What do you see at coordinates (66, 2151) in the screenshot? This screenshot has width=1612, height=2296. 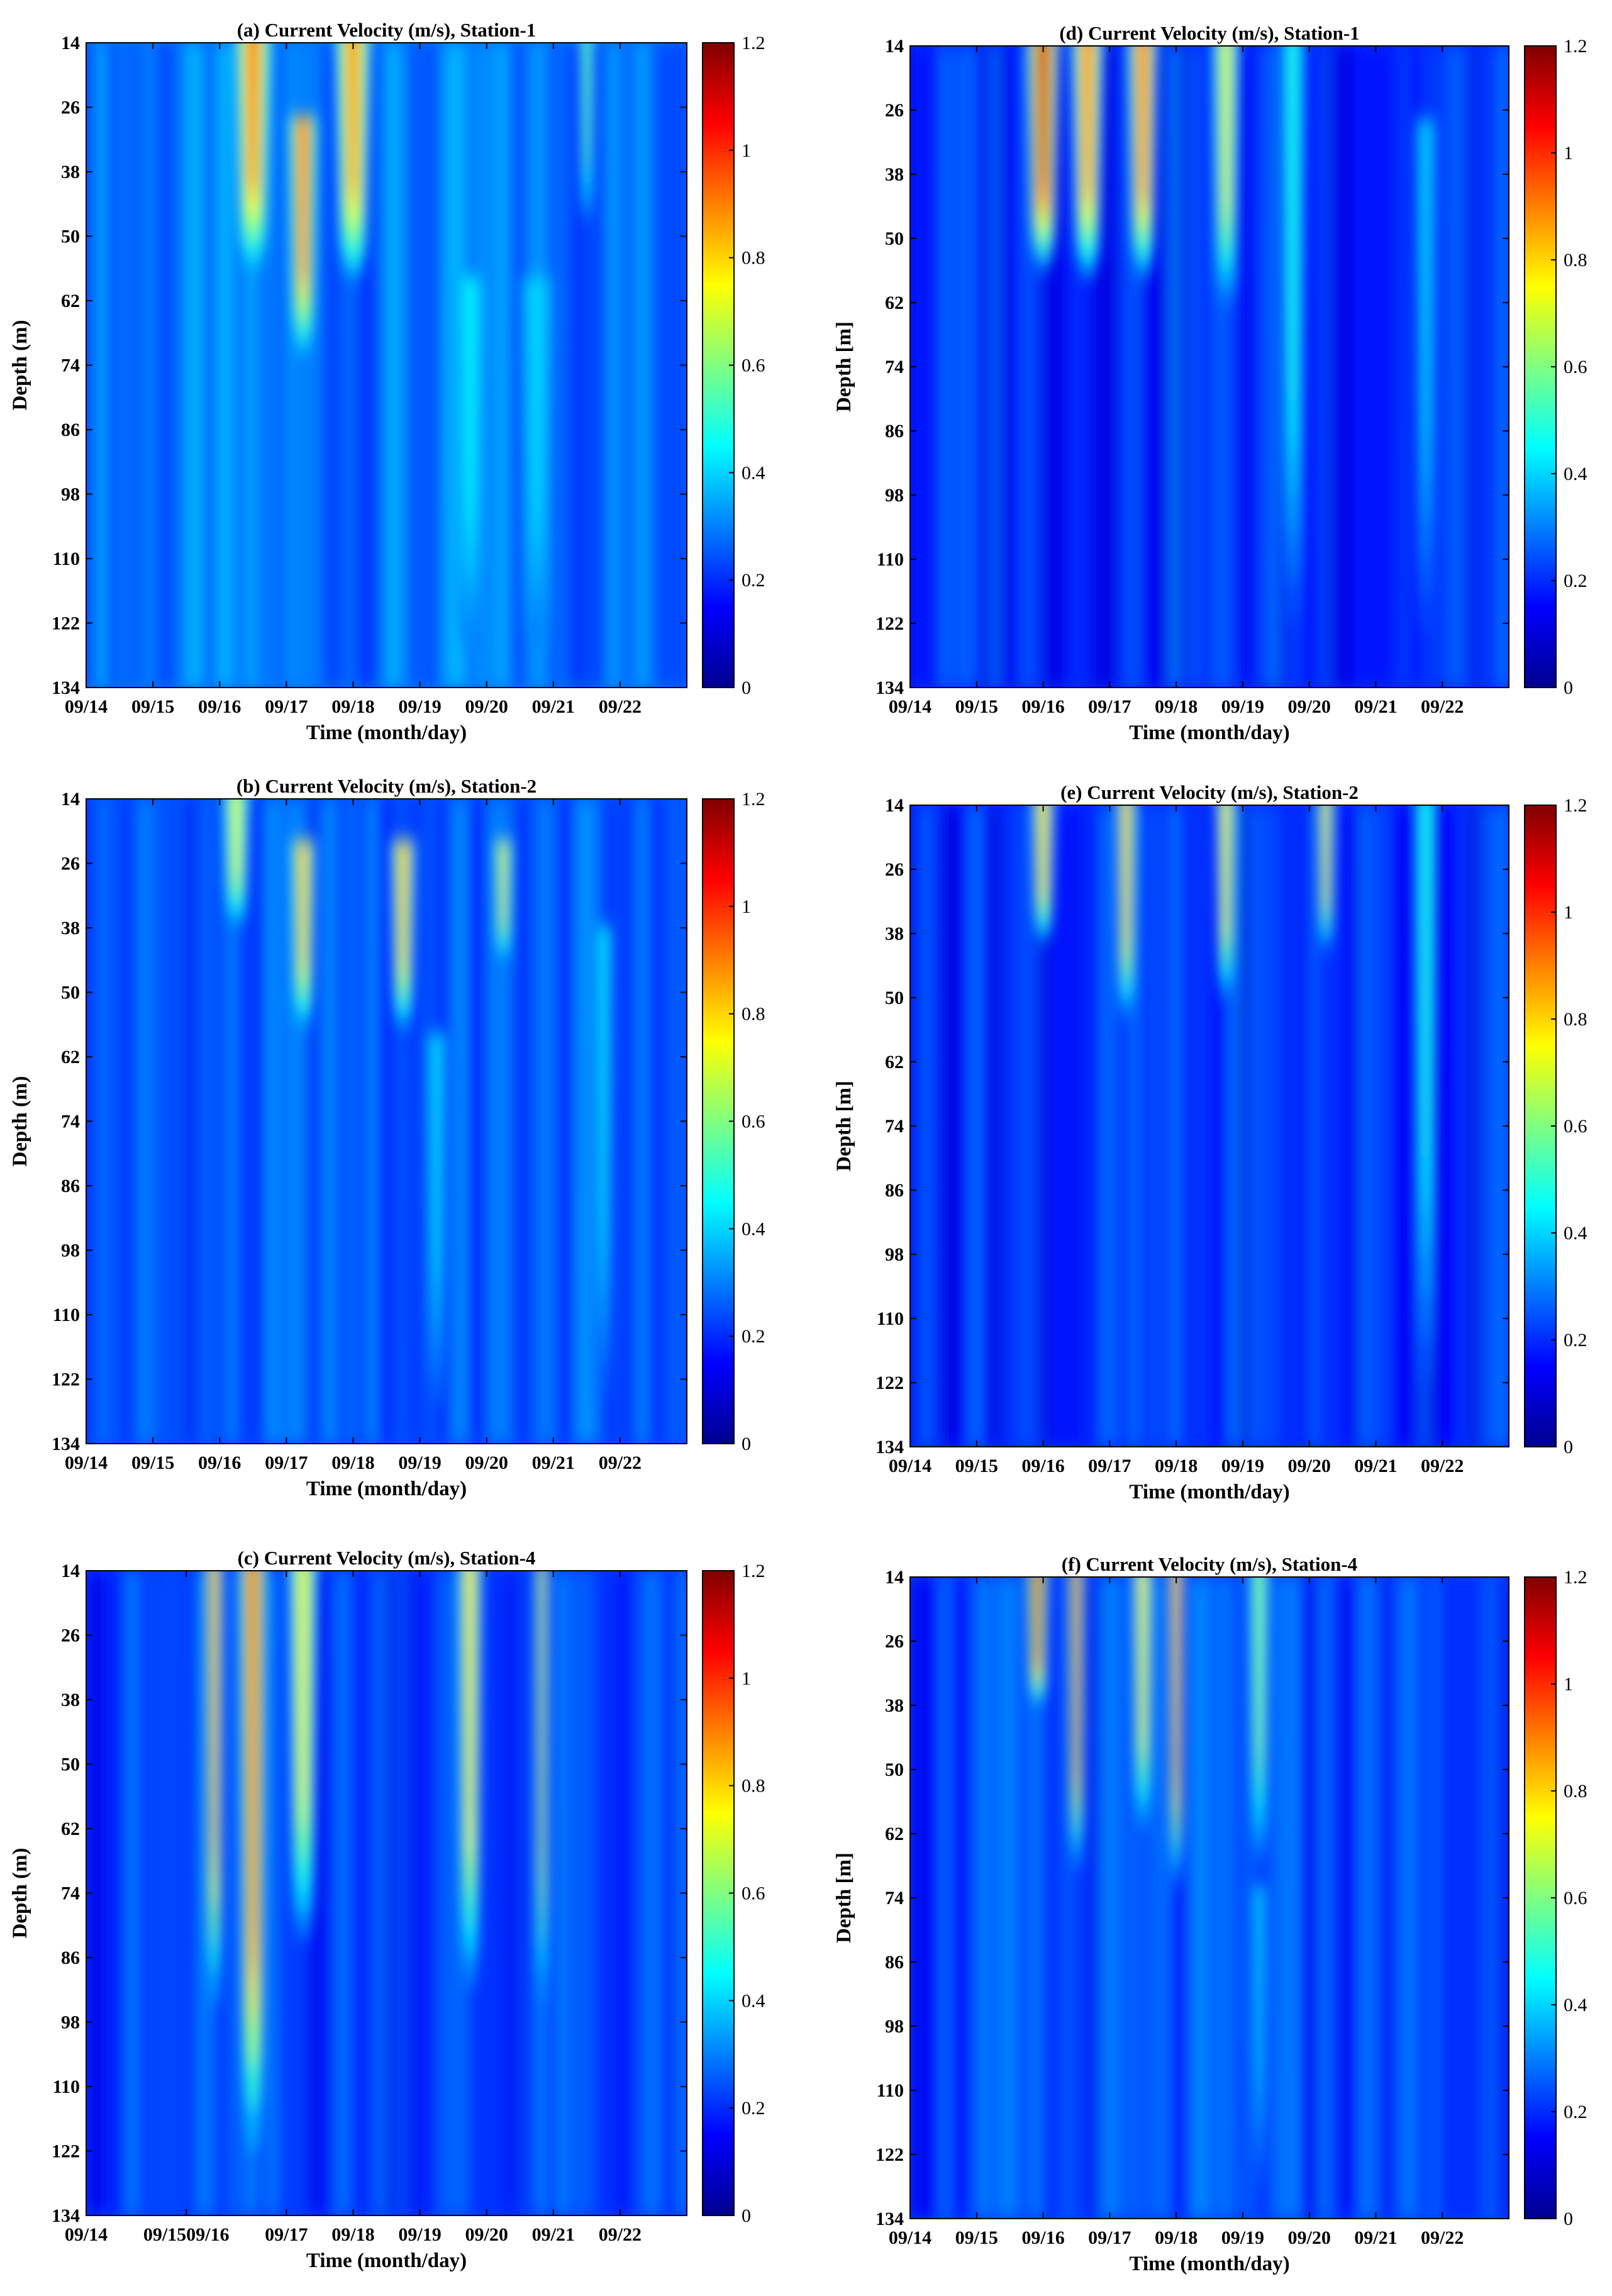 I see `y-tick-label: 122` at bounding box center [66, 2151].